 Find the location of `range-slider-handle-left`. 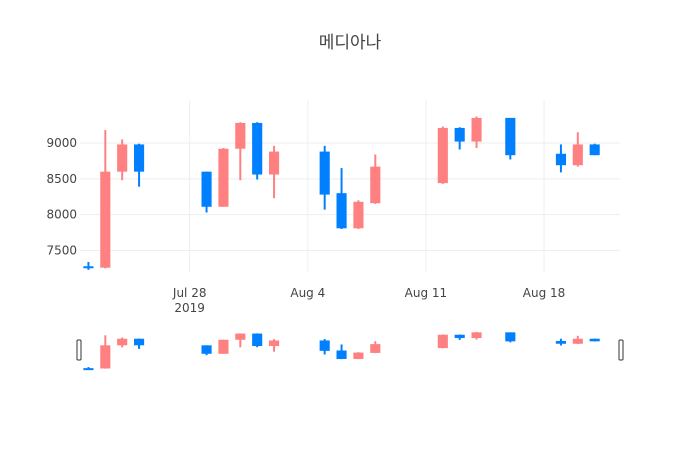

range-slider-handle-left is located at coordinates (79, 350).